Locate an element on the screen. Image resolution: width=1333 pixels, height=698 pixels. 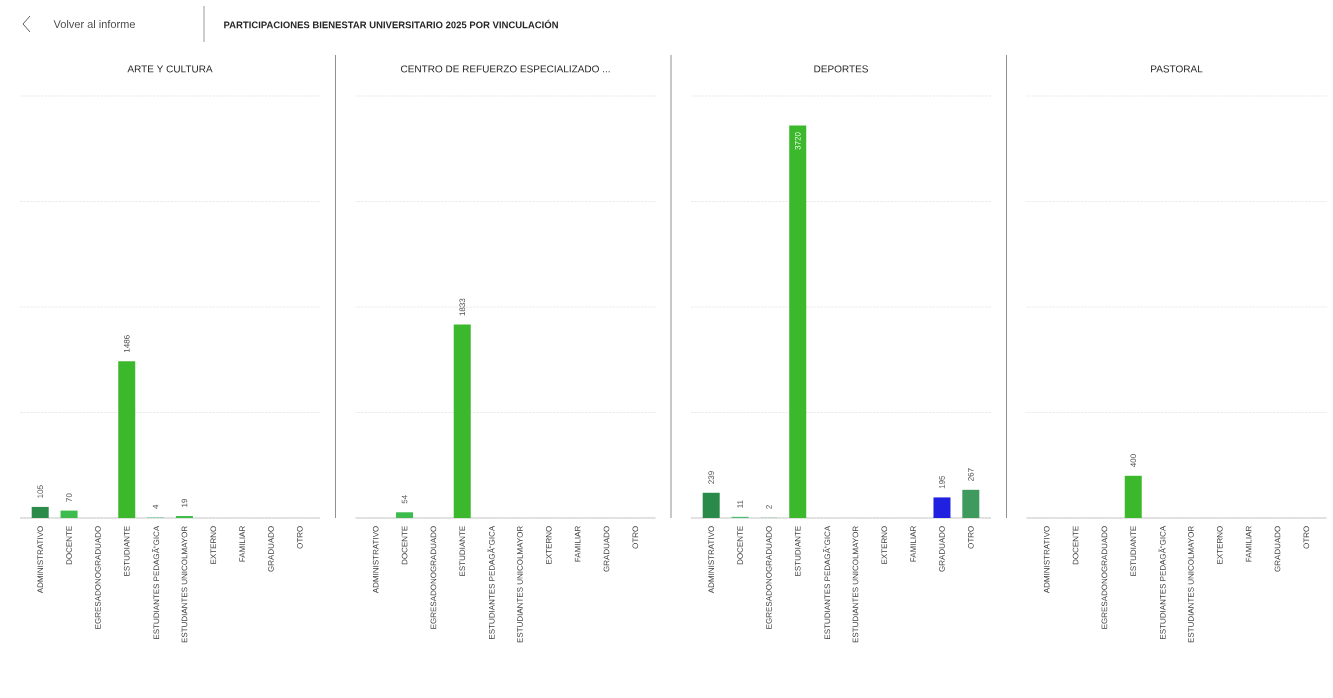
chart-title: ARTE Y CULTURA is located at coordinates (170, 69).